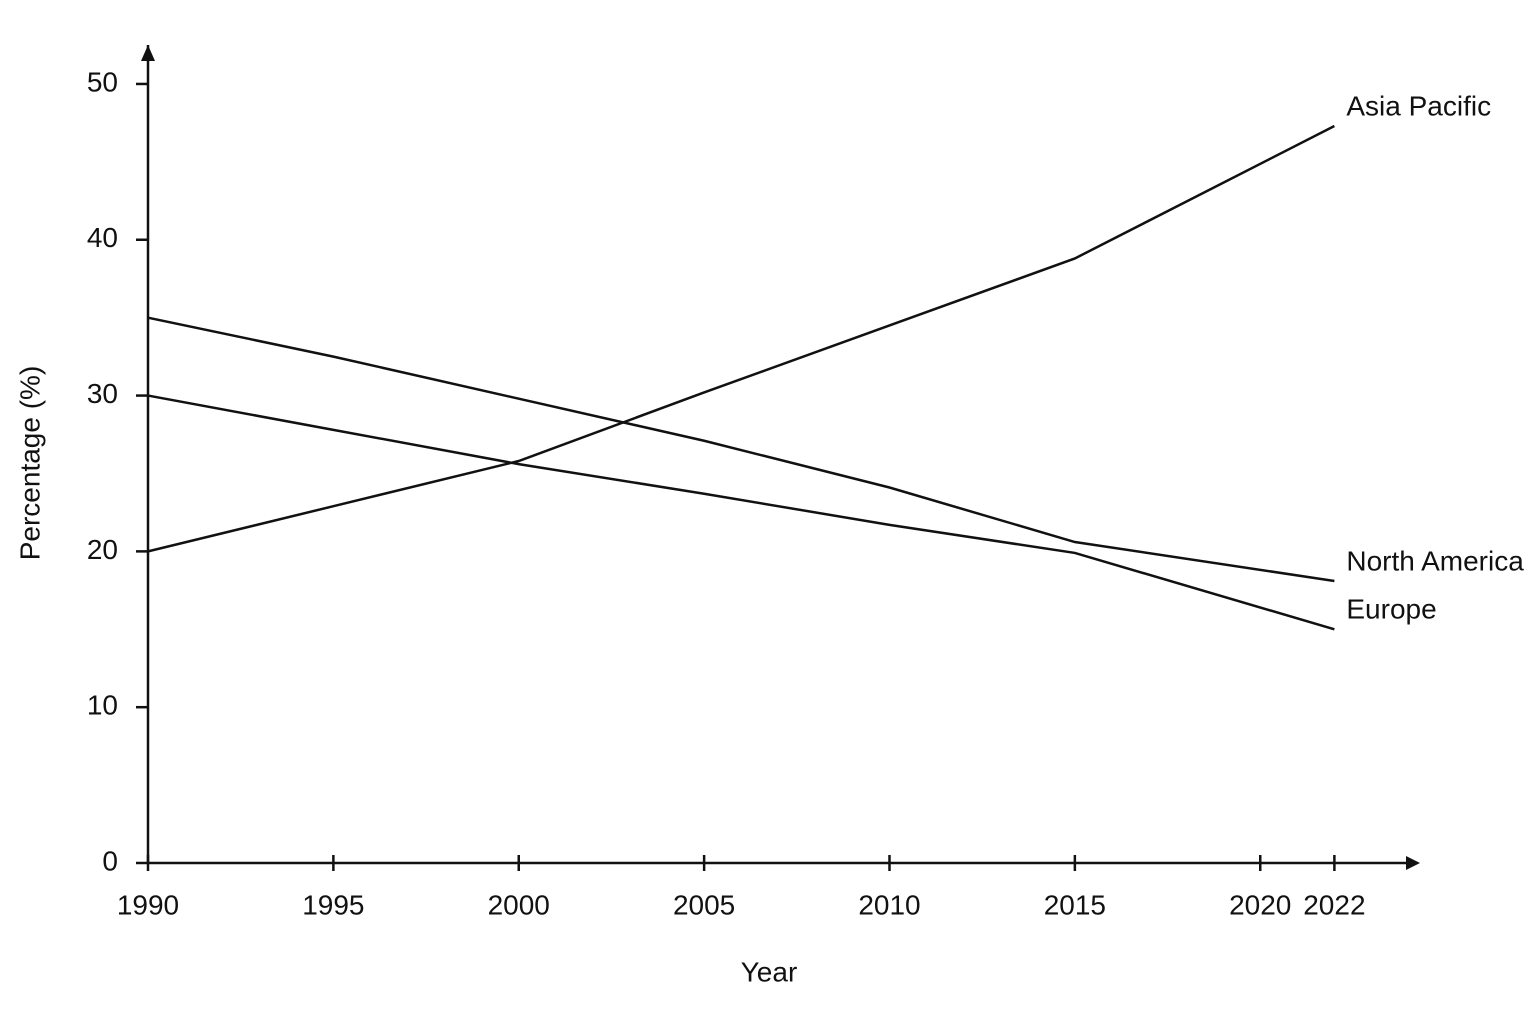  What do you see at coordinates (110, 860) in the screenshot?
I see `y-tick-label: 0` at bounding box center [110, 860].